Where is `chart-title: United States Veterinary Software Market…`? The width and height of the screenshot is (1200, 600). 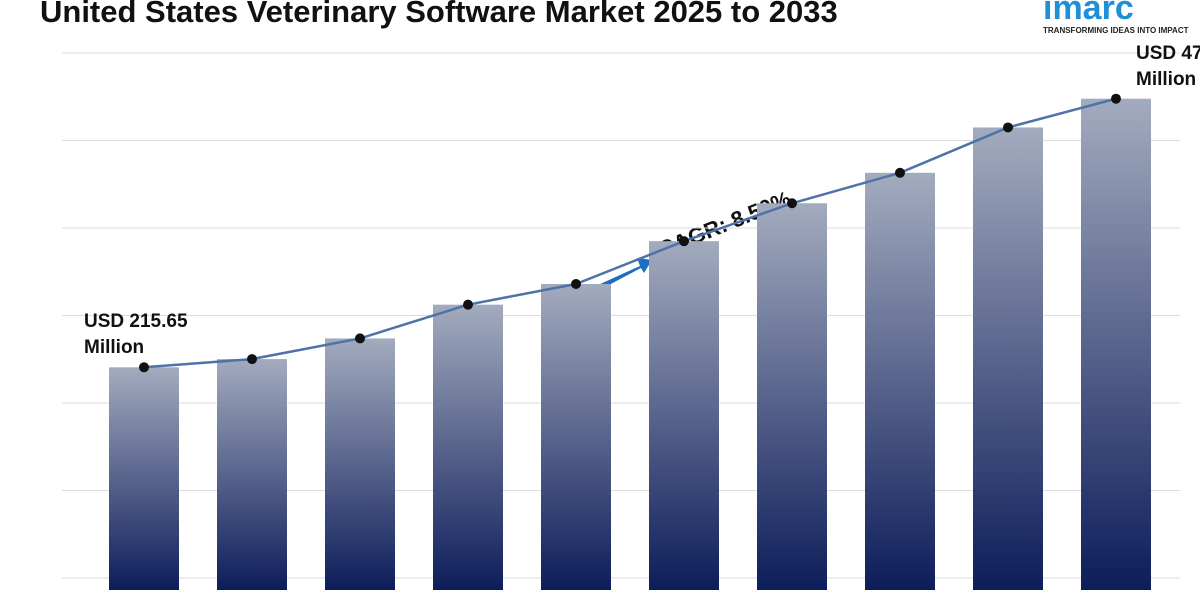
chart-title: United States Veterinary Software Market… is located at coordinates (439, 14).